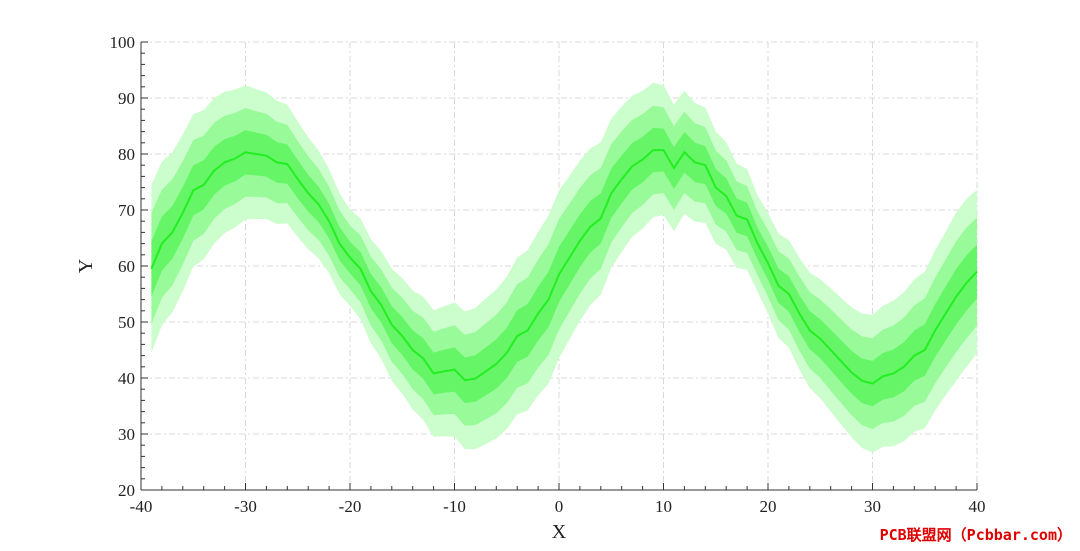  Describe the element at coordinates (126, 98) in the screenshot. I see `y-tick-label: 90` at that location.